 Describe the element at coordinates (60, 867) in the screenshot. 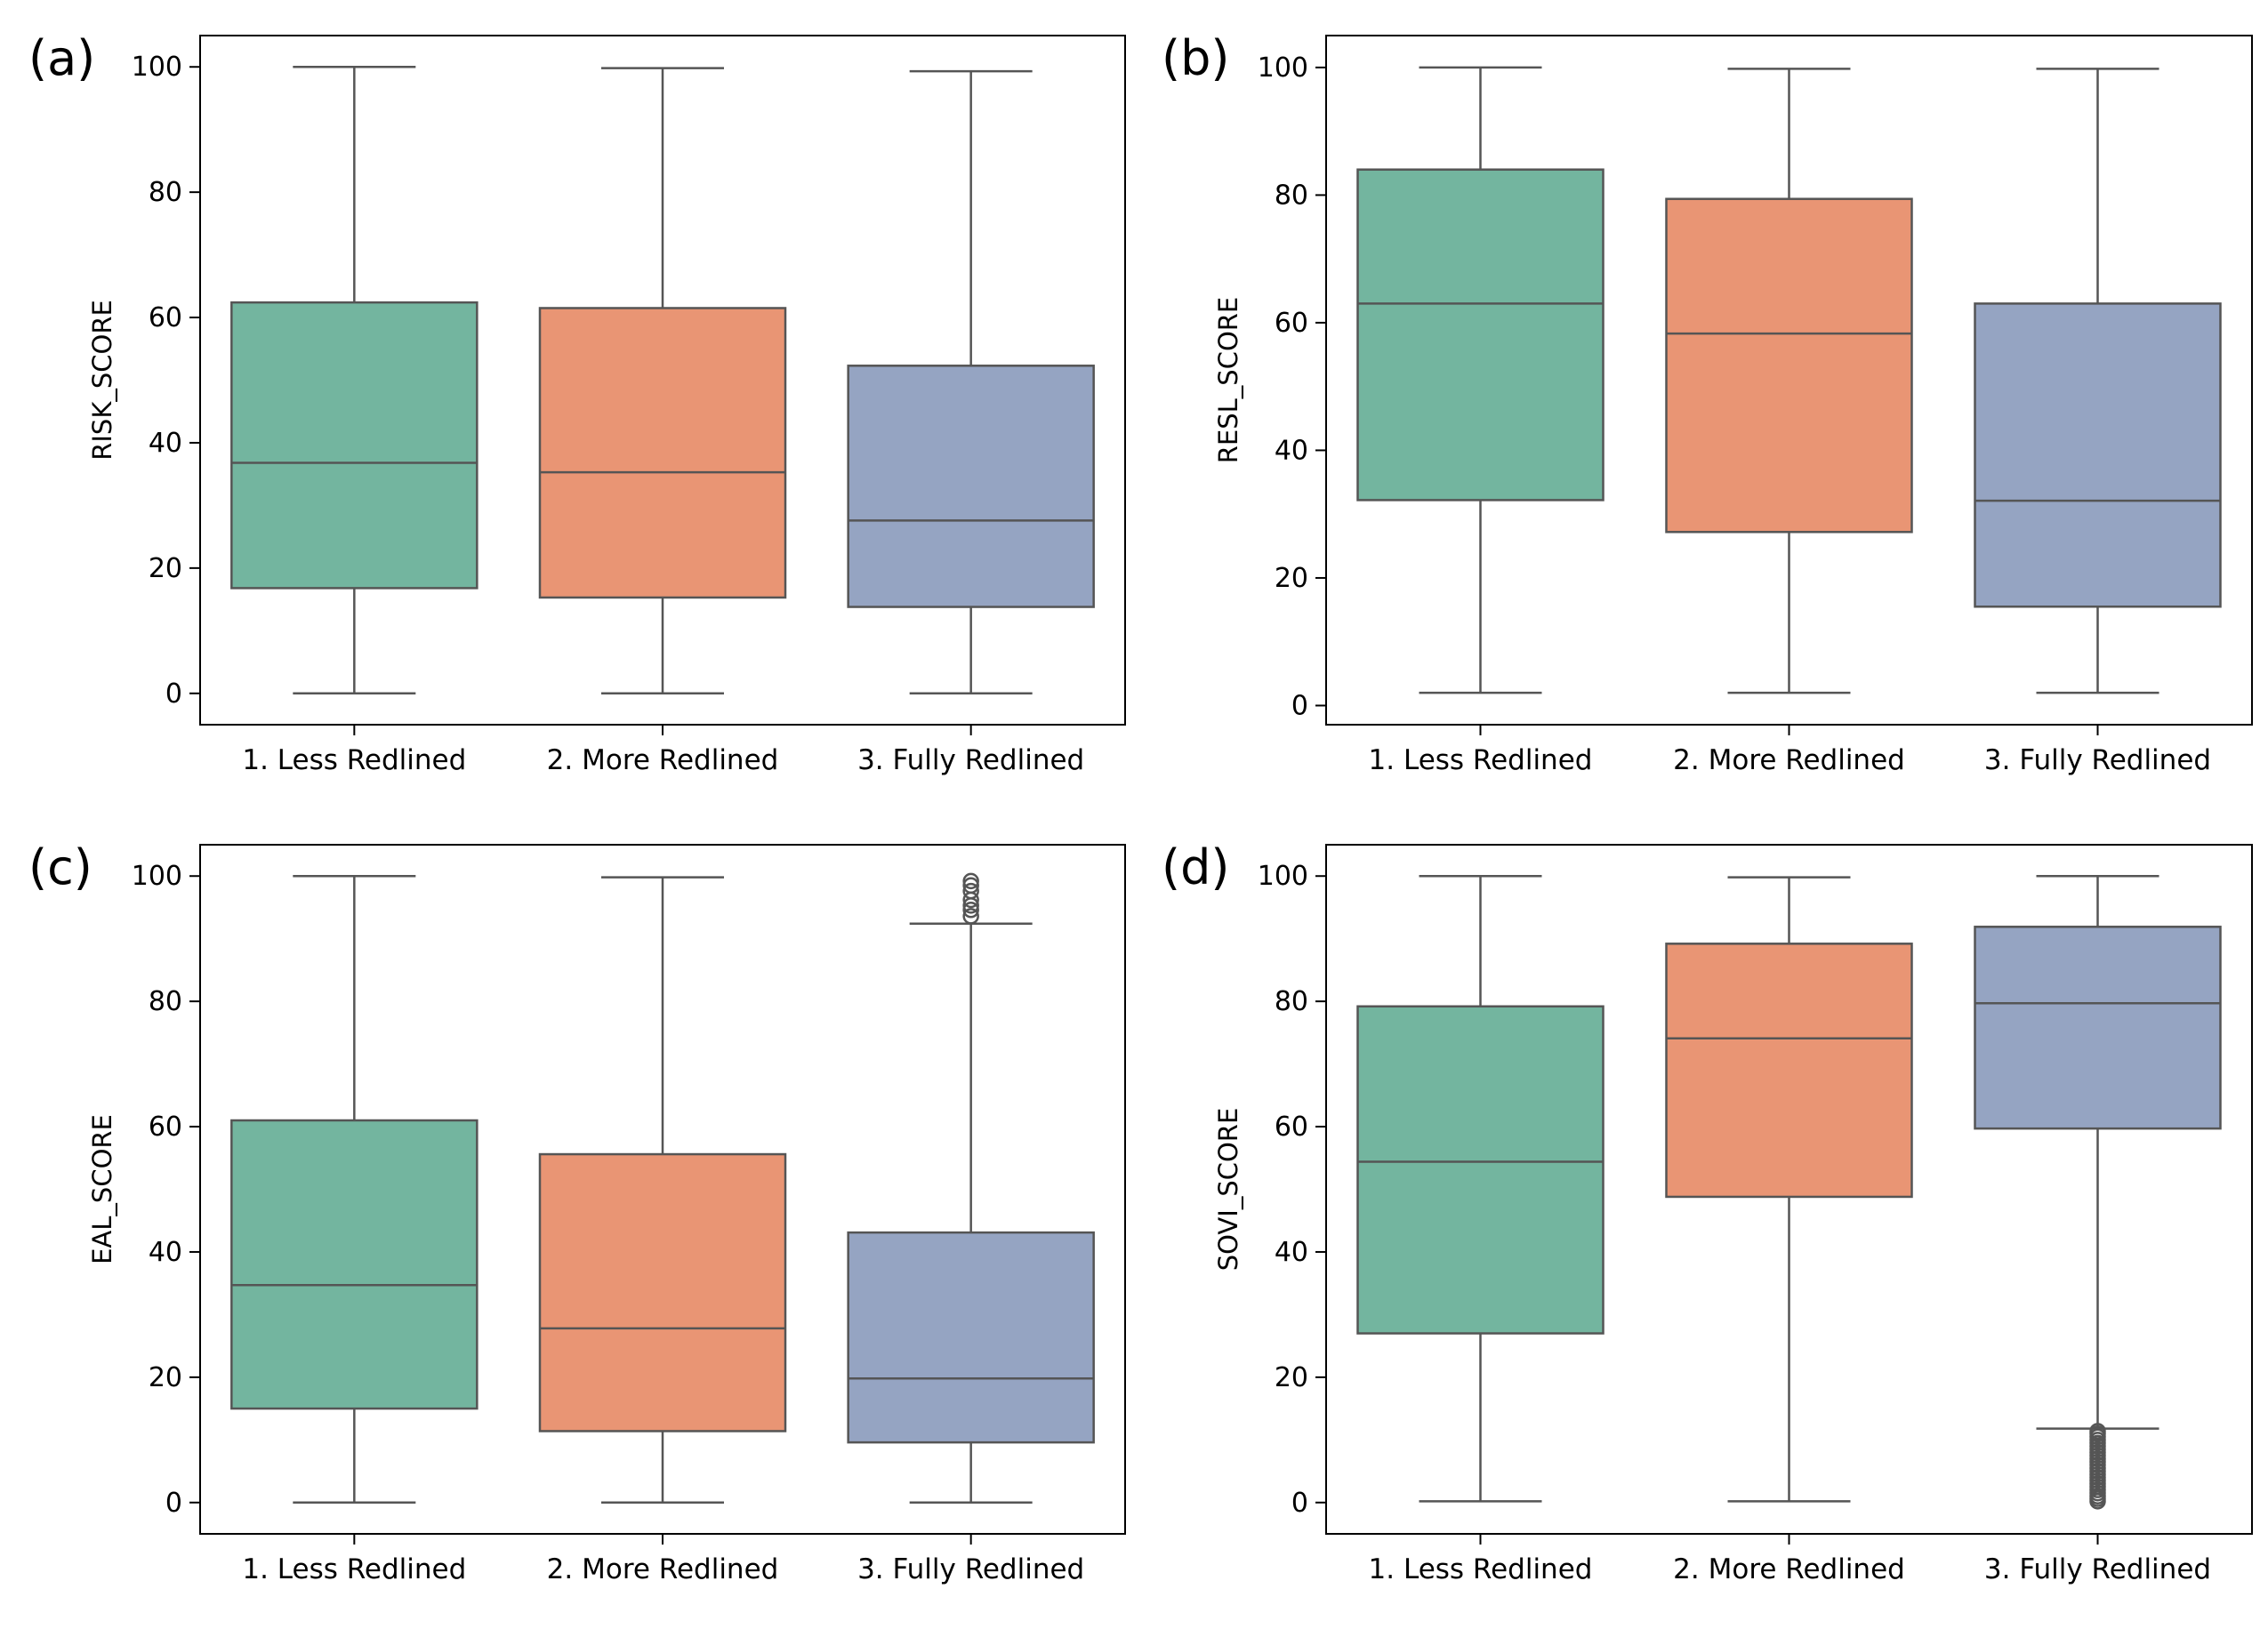

I see `panel-label: (c)` at that location.